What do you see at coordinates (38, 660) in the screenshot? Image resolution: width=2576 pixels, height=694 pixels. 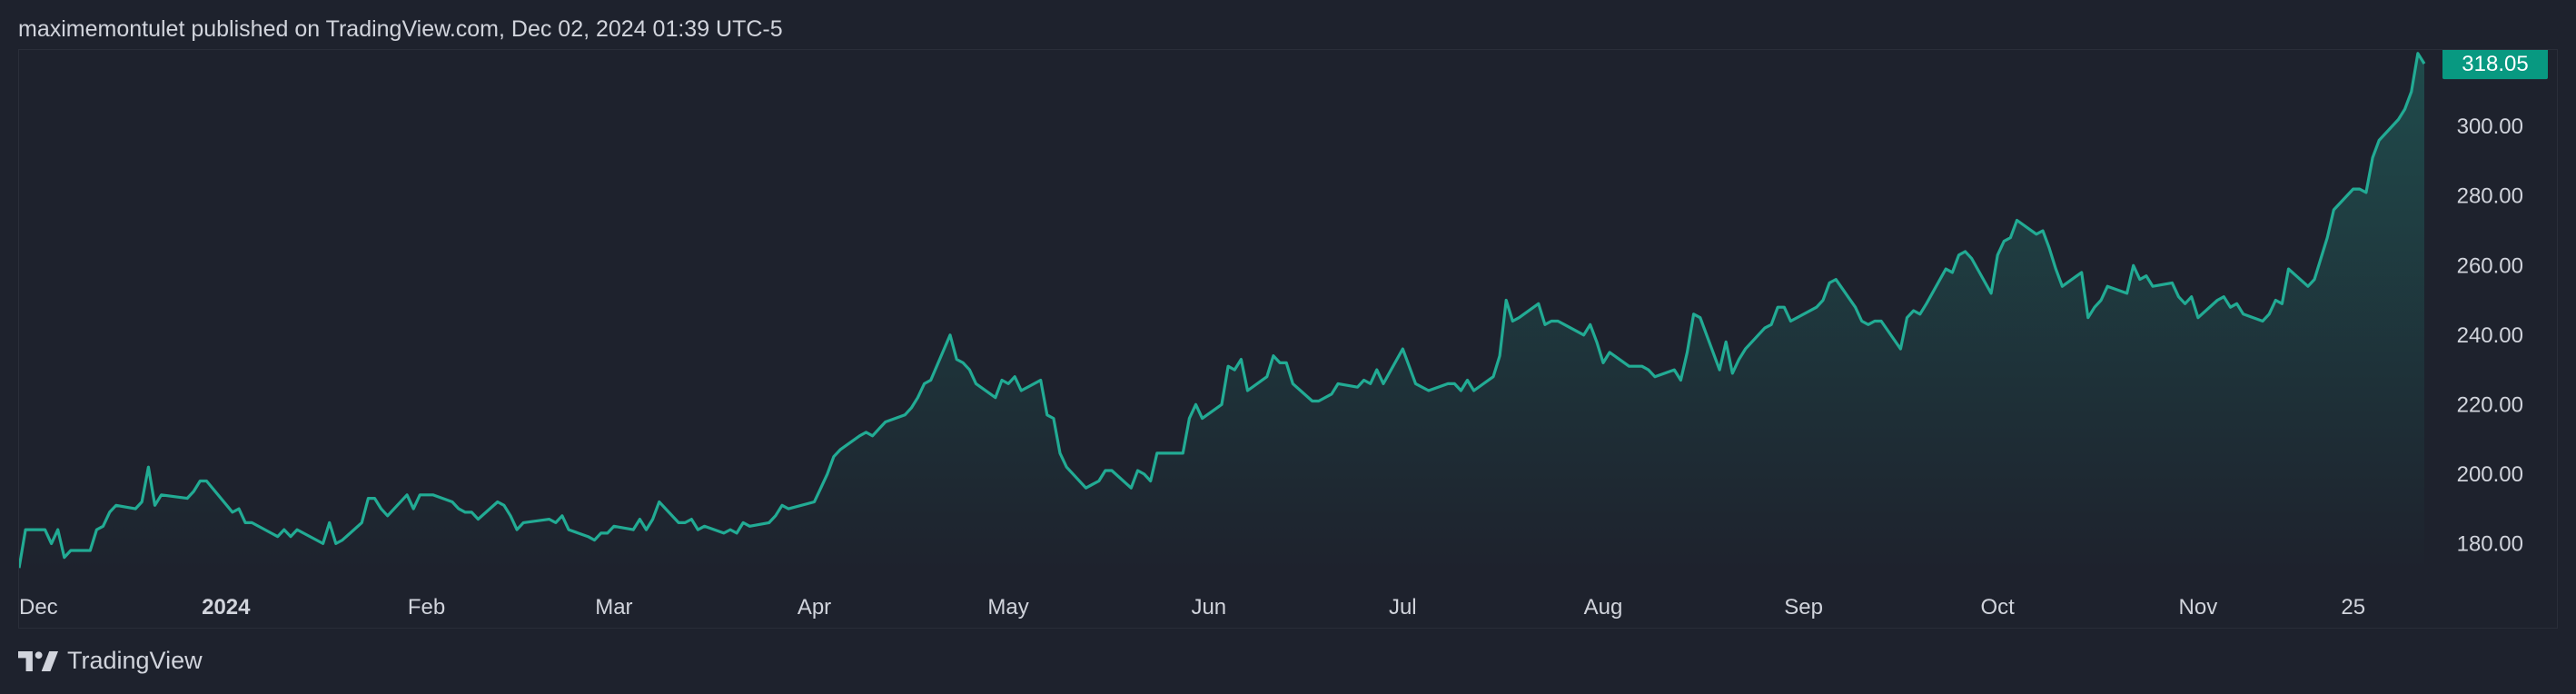 I see `tradingview-logo-icon` at bounding box center [38, 660].